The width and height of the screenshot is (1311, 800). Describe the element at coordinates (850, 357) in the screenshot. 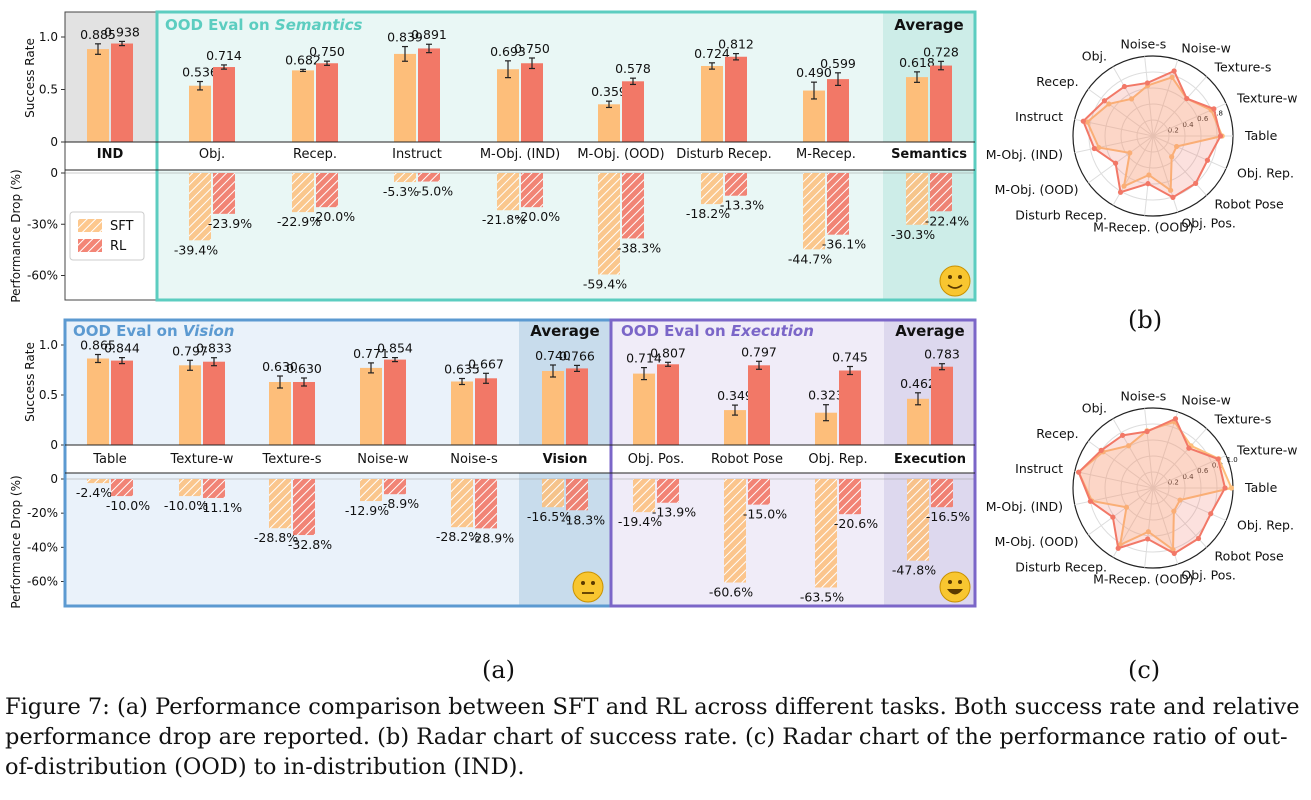

I see `bottom-row-success-value-label: 0.745` at that location.